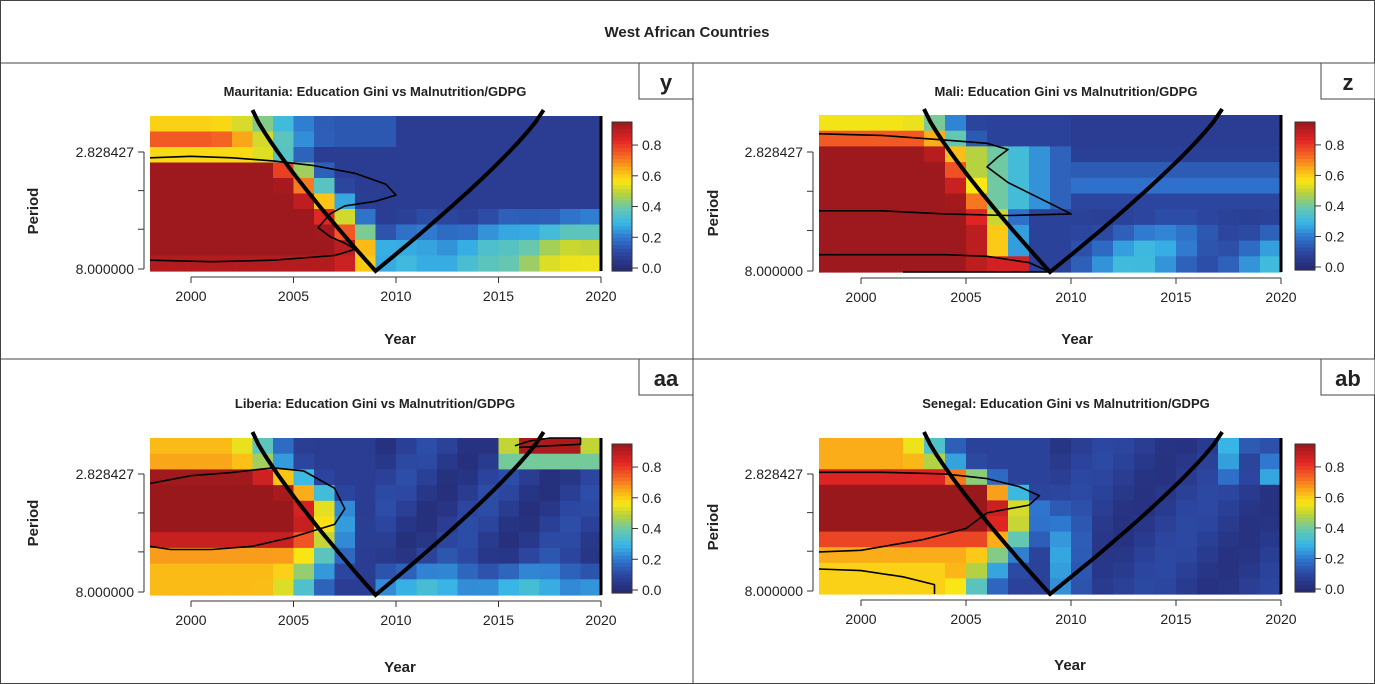 This screenshot has height=684, width=1375. I want to click on x-axis: 2000 2005 2010 2015 2020, so click(396, 290).